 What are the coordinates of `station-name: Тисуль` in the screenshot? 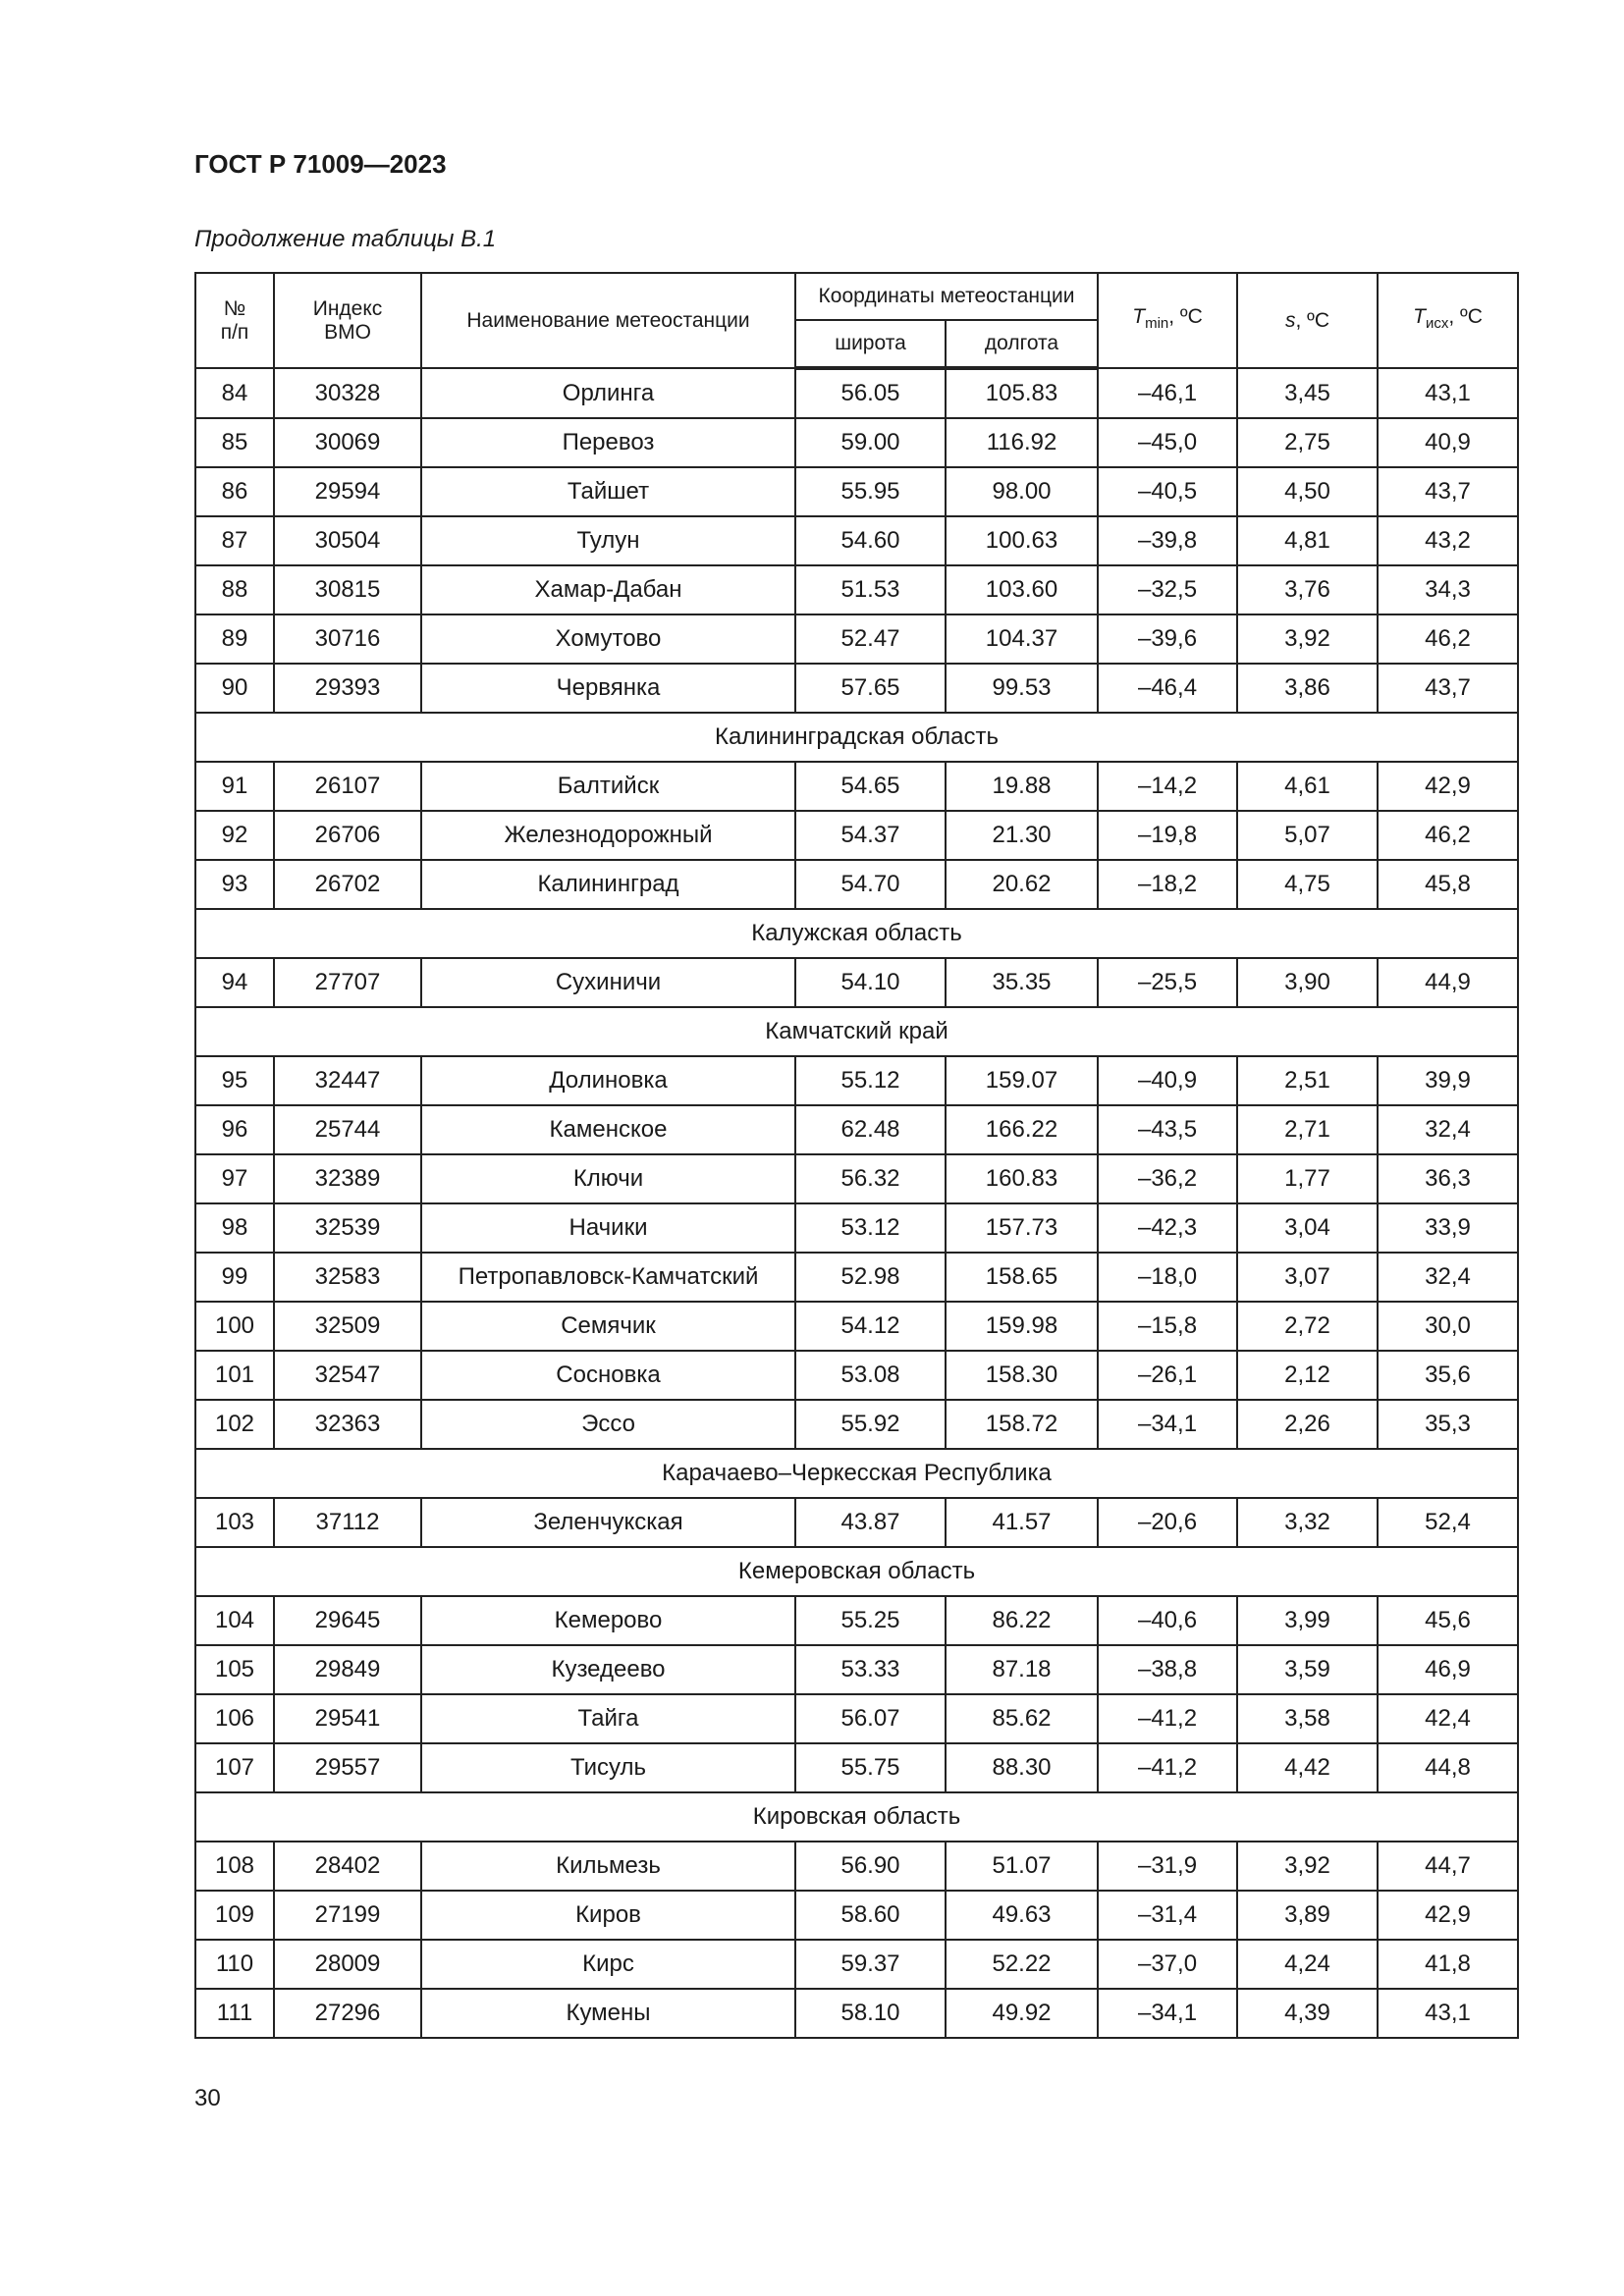 It's located at (608, 1767).